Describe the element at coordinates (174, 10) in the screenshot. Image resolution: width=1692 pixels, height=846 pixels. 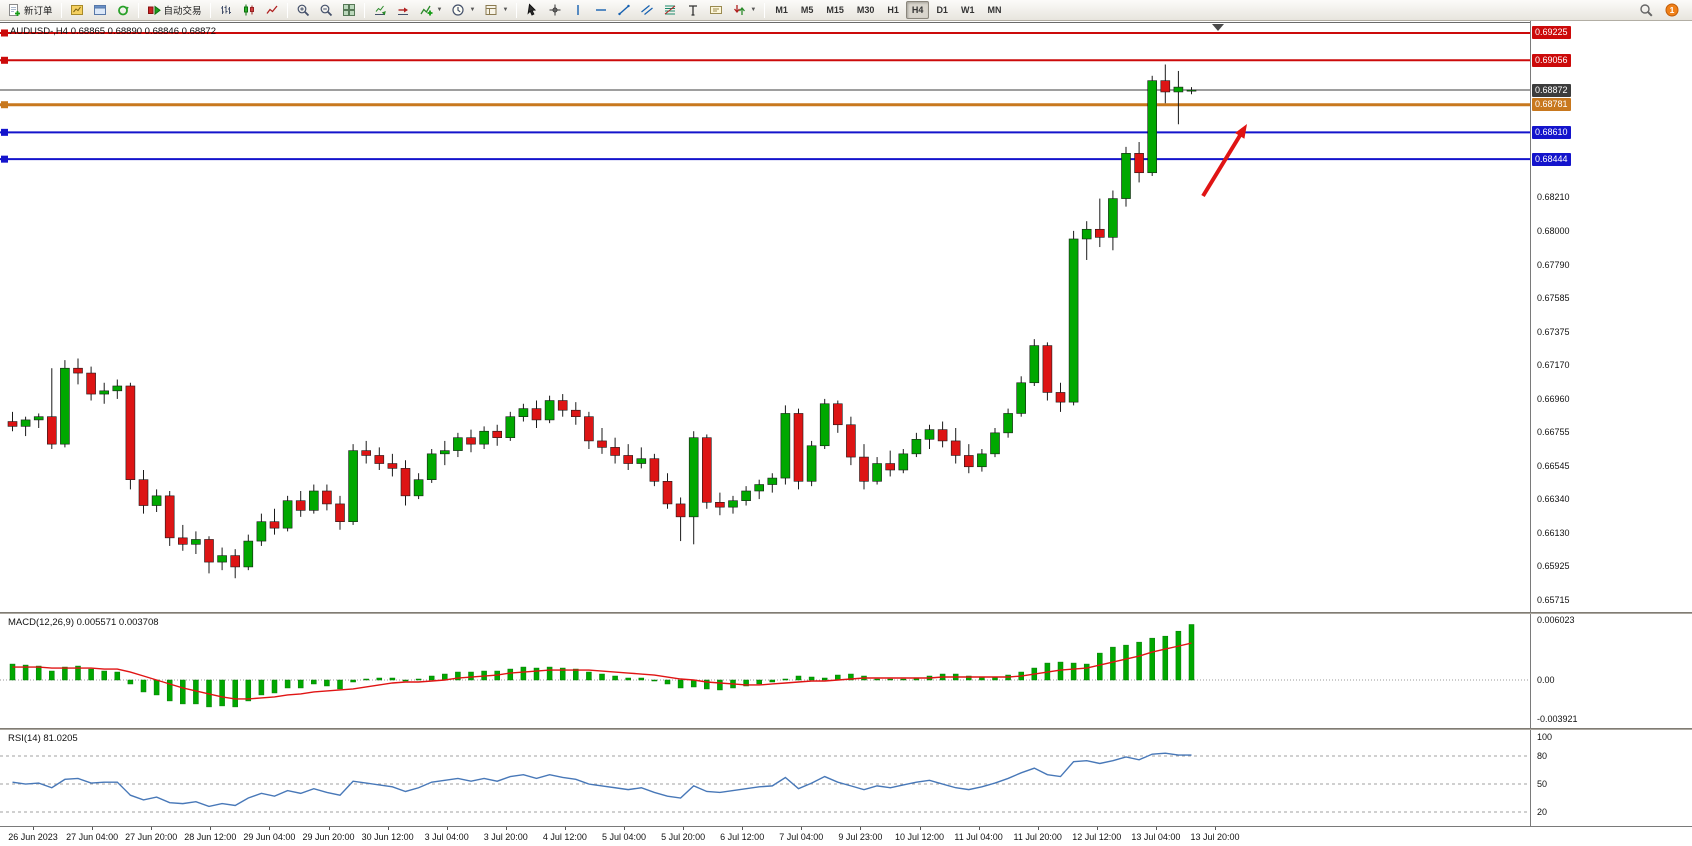
I see `auto-trading-button: 自动交易` at that location.